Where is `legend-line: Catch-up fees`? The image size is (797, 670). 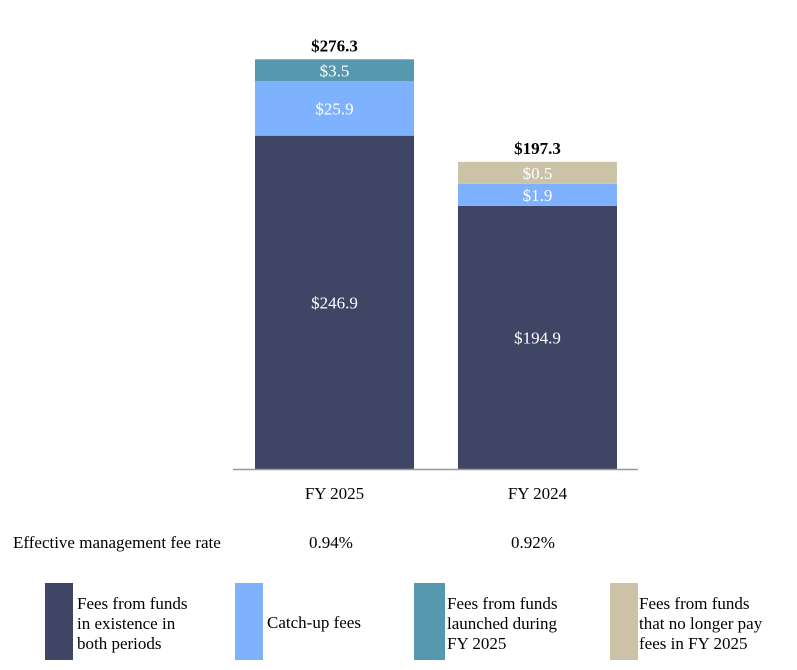
legend-line: Catch-up fees is located at coordinates (314, 622).